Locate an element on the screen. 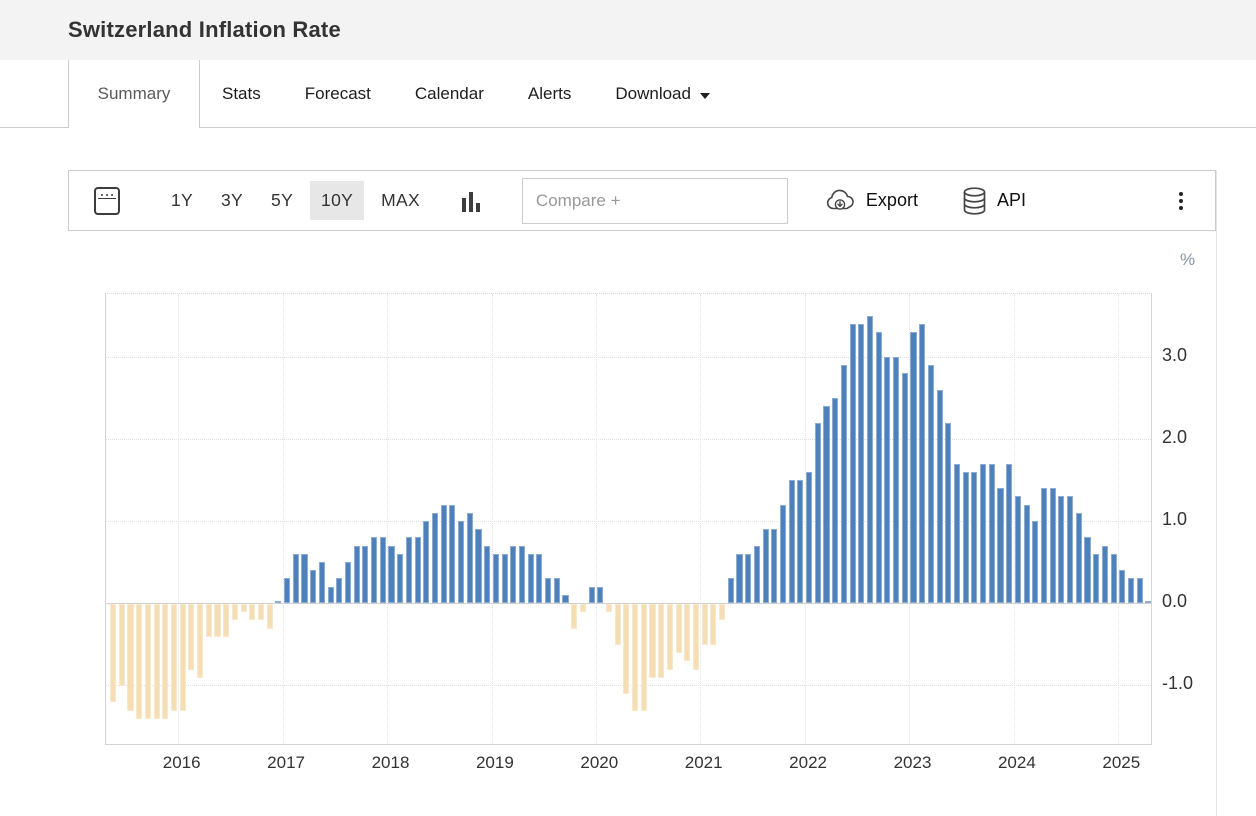 The height and width of the screenshot is (816, 1256). cloud-download-icon is located at coordinates (840, 199).